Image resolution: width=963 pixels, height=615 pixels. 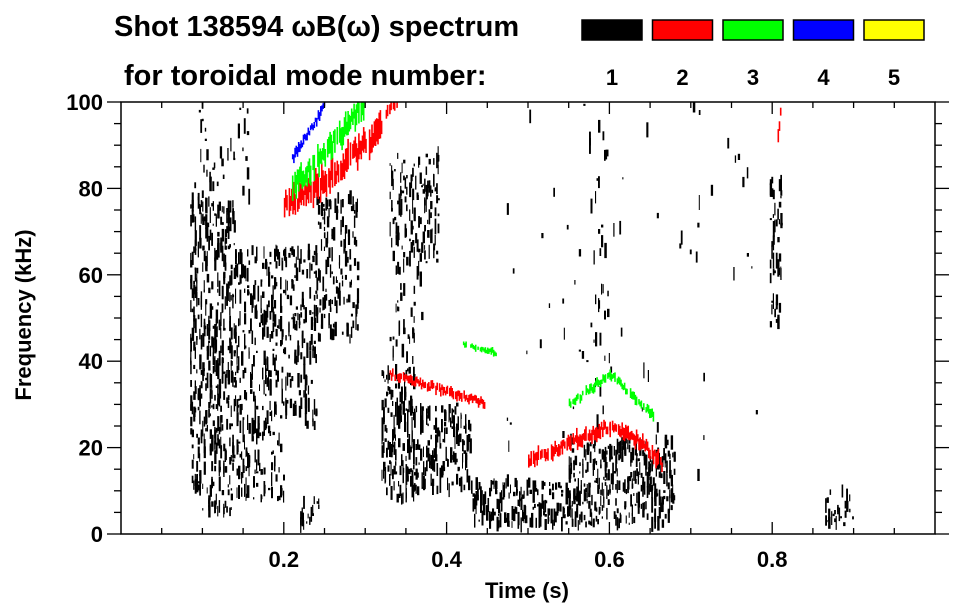 I want to click on legend-label-mode-4: 4, so click(x=823, y=77).